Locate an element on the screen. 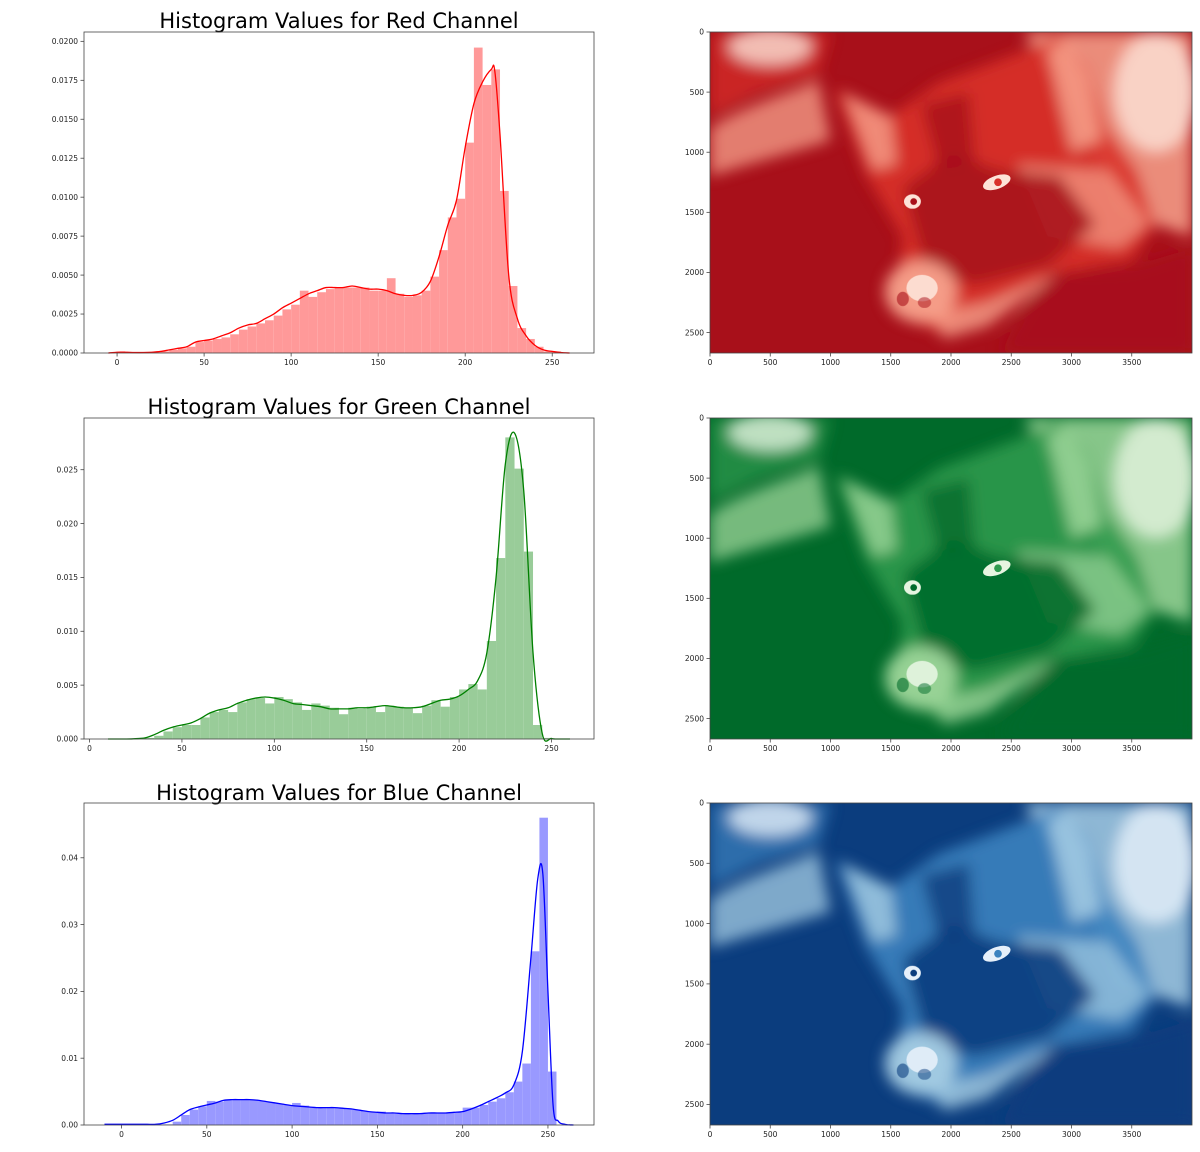 Image resolution: width=1200 pixels, height=1152 pixels. y-tick-label: 0.0100 is located at coordinates (65, 197).